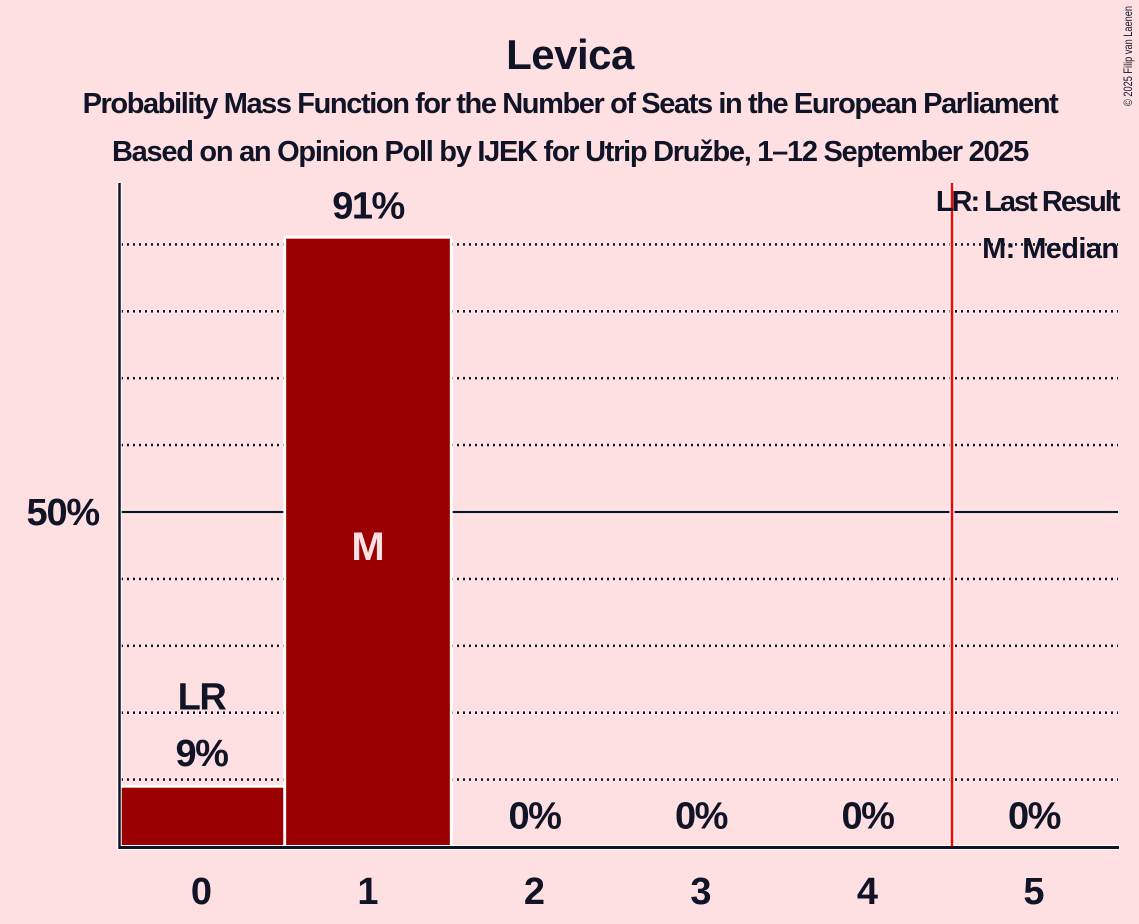  I want to click on svg-text: © 2025 Filip van Laenen, so click(1128, 56).